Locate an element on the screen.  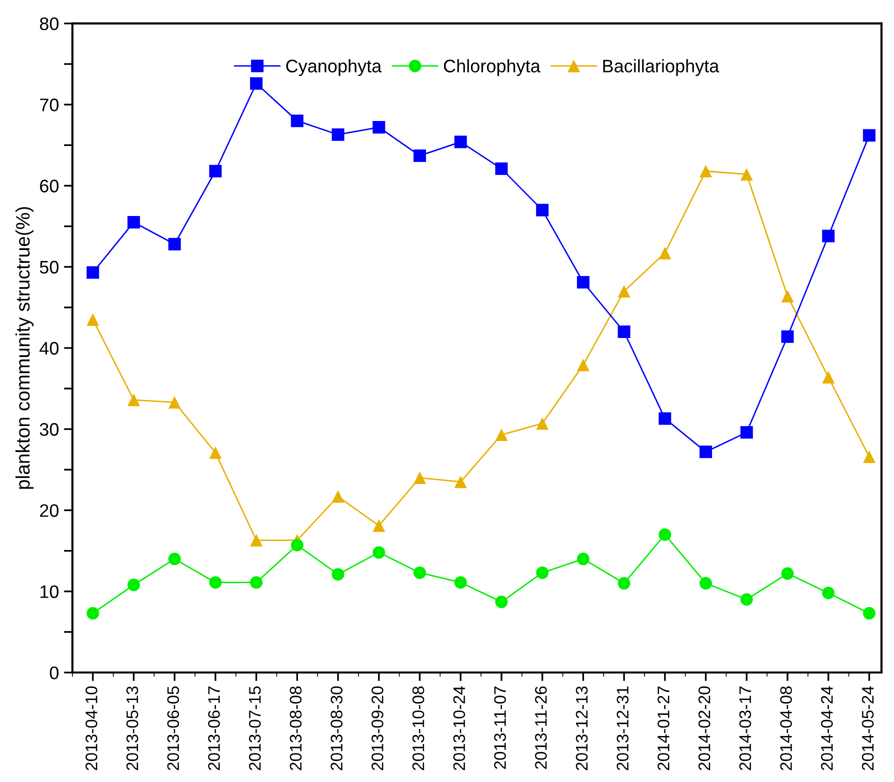
x-tick-label: 2013-12-13 is located at coordinates (582, 728).